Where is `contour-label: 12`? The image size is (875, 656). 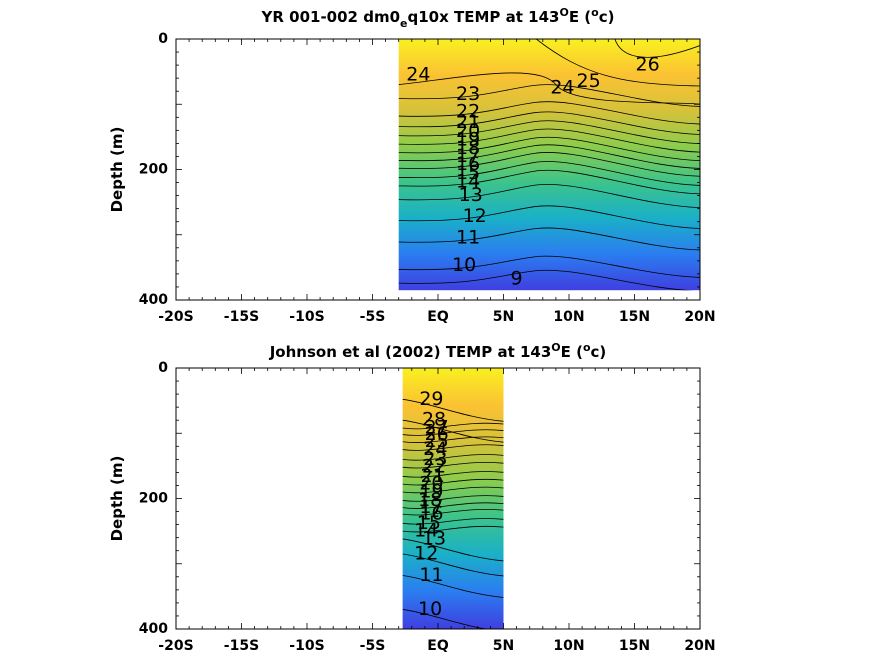
contour-label: 12 is located at coordinates (475, 216).